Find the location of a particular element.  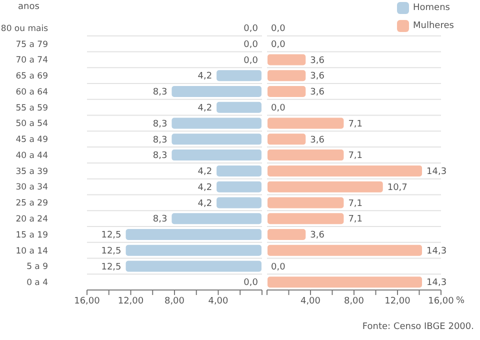

y-tick-label: 30 a 34 is located at coordinates (32, 187).